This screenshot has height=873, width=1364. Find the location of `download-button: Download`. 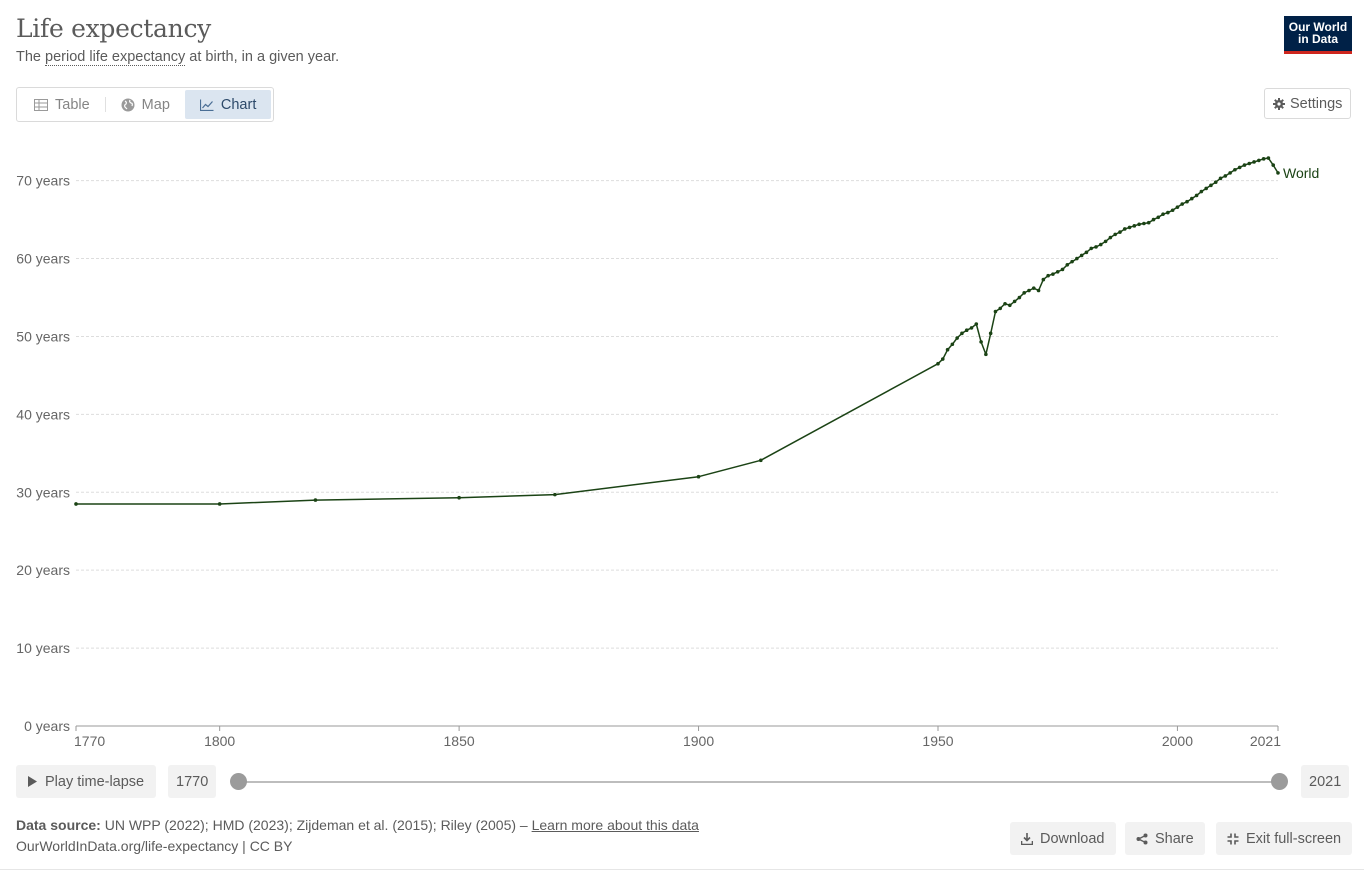

download-button: Download is located at coordinates (1063, 838).